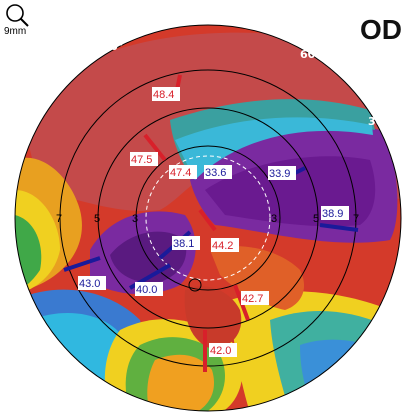 This screenshot has width=402, height=413. What do you see at coordinates (215, 173) in the screenshot?
I see `reading-33-6: 33.6` at bounding box center [215, 173].